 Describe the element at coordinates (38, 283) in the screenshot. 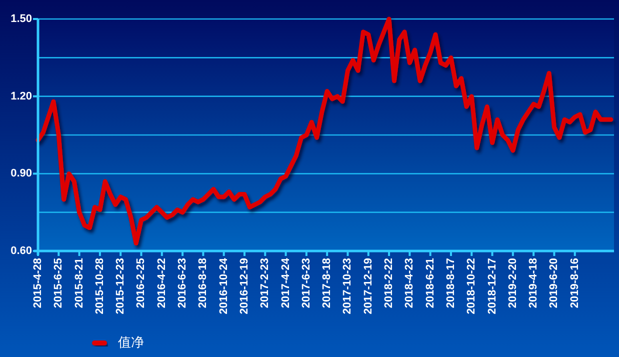

I see `x-tick-label: 2015-4-28` at that location.